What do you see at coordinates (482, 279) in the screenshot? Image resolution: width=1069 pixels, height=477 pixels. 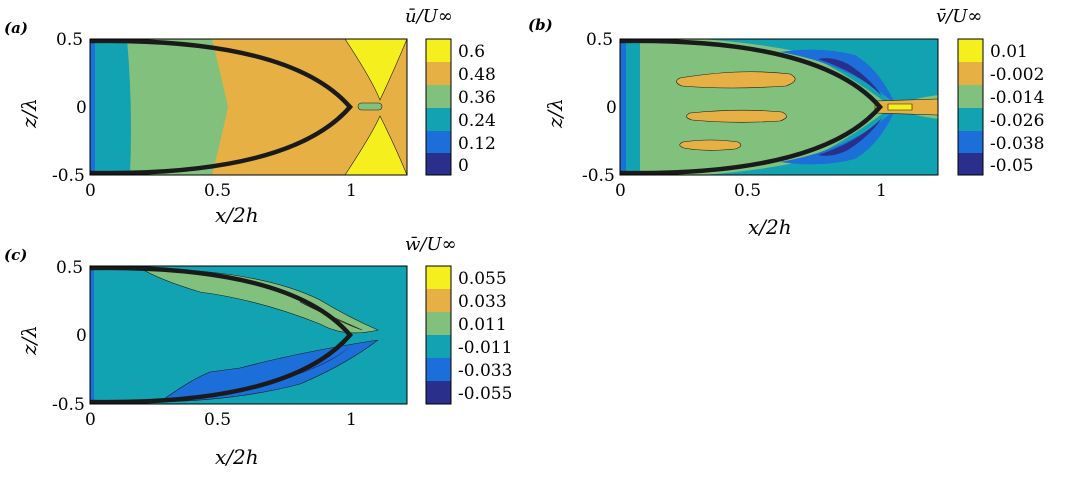 I see `panel-c-cb-tick-0: 0.055` at bounding box center [482, 279].